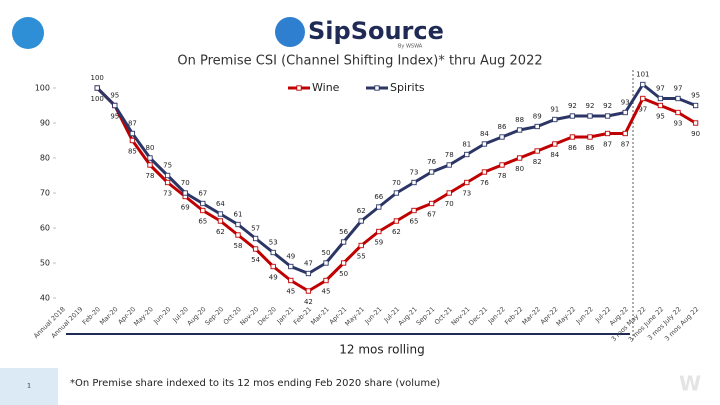 The width and height of the screenshot is (720, 405). What do you see at coordinates (607, 145) in the screenshot?
I see `data-label: 87` at bounding box center [607, 145].